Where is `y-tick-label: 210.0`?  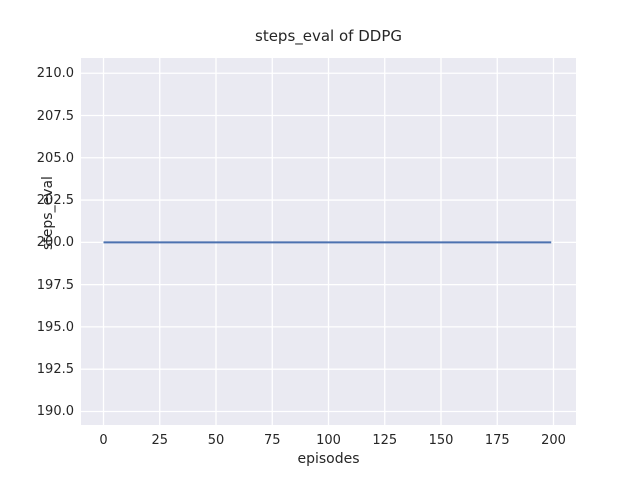
y-tick-label: 210.0 is located at coordinates (55, 74).